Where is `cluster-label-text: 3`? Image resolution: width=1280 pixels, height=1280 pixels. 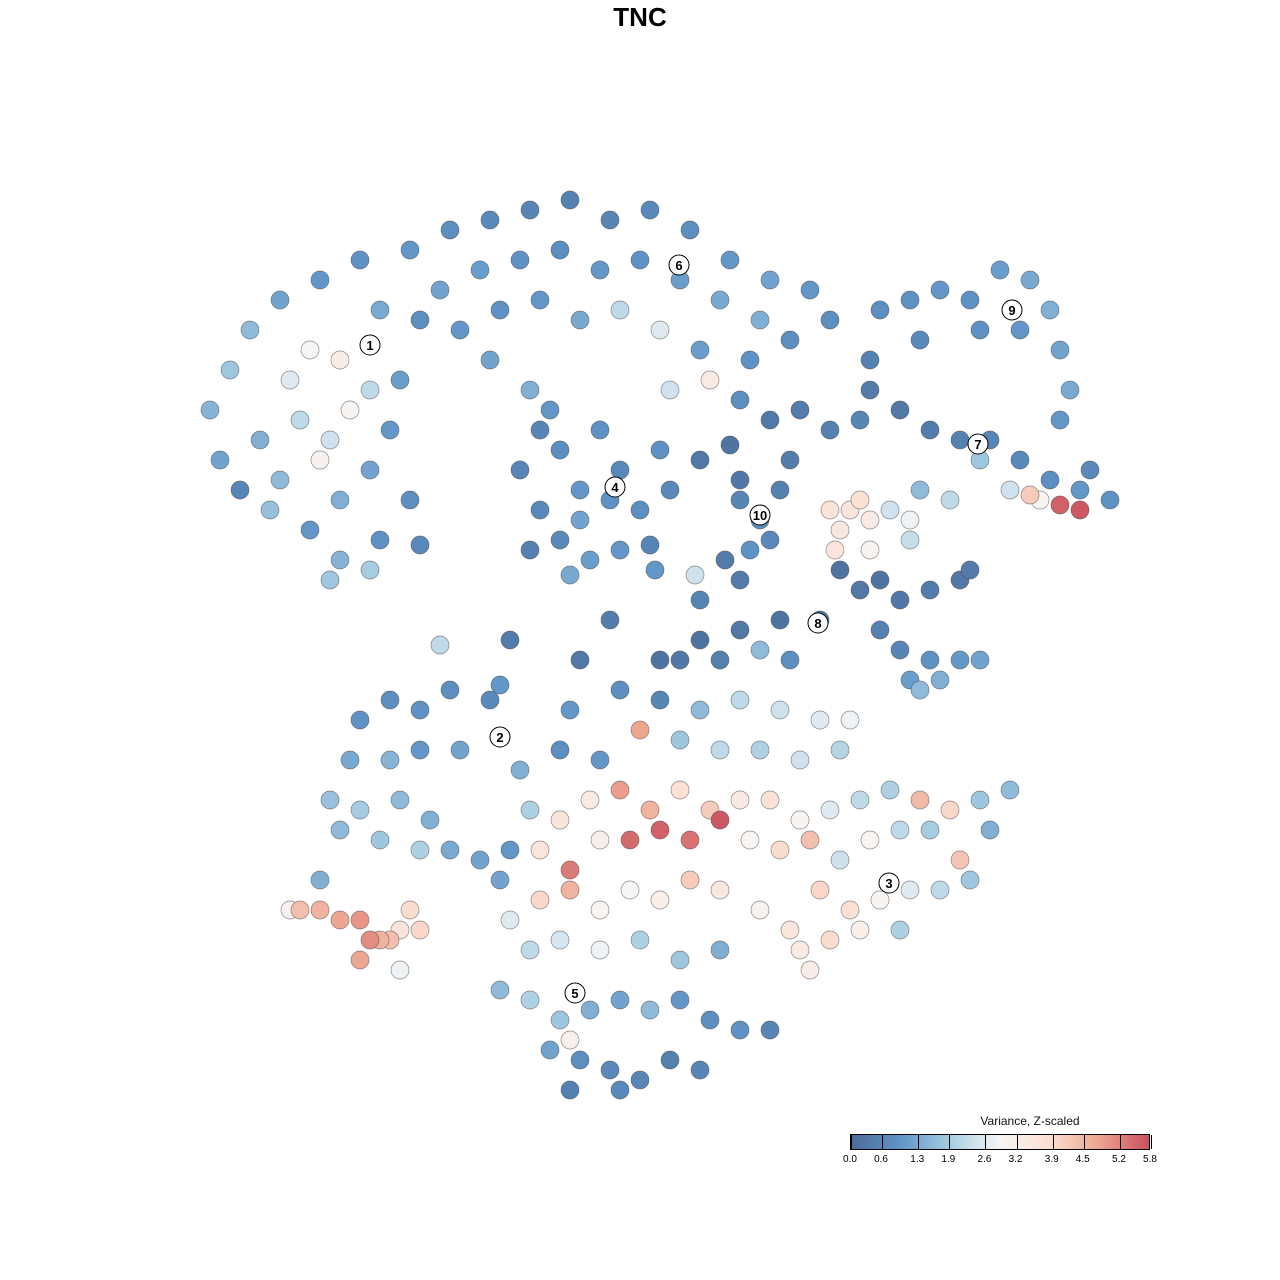
cluster-label-text: 3 is located at coordinates (888, 883).